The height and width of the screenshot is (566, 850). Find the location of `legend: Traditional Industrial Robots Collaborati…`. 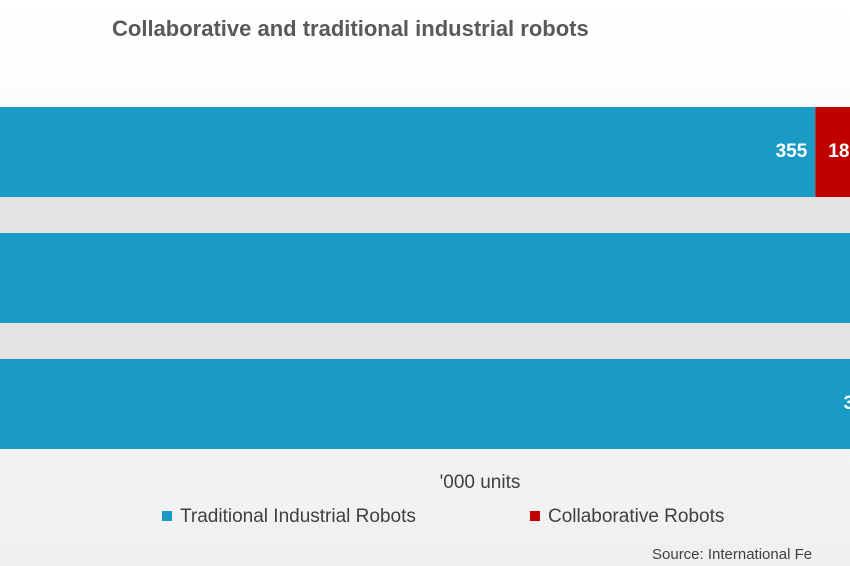

legend: Traditional Industrial Robots Collaborati… is located at coordinates (443, 516).